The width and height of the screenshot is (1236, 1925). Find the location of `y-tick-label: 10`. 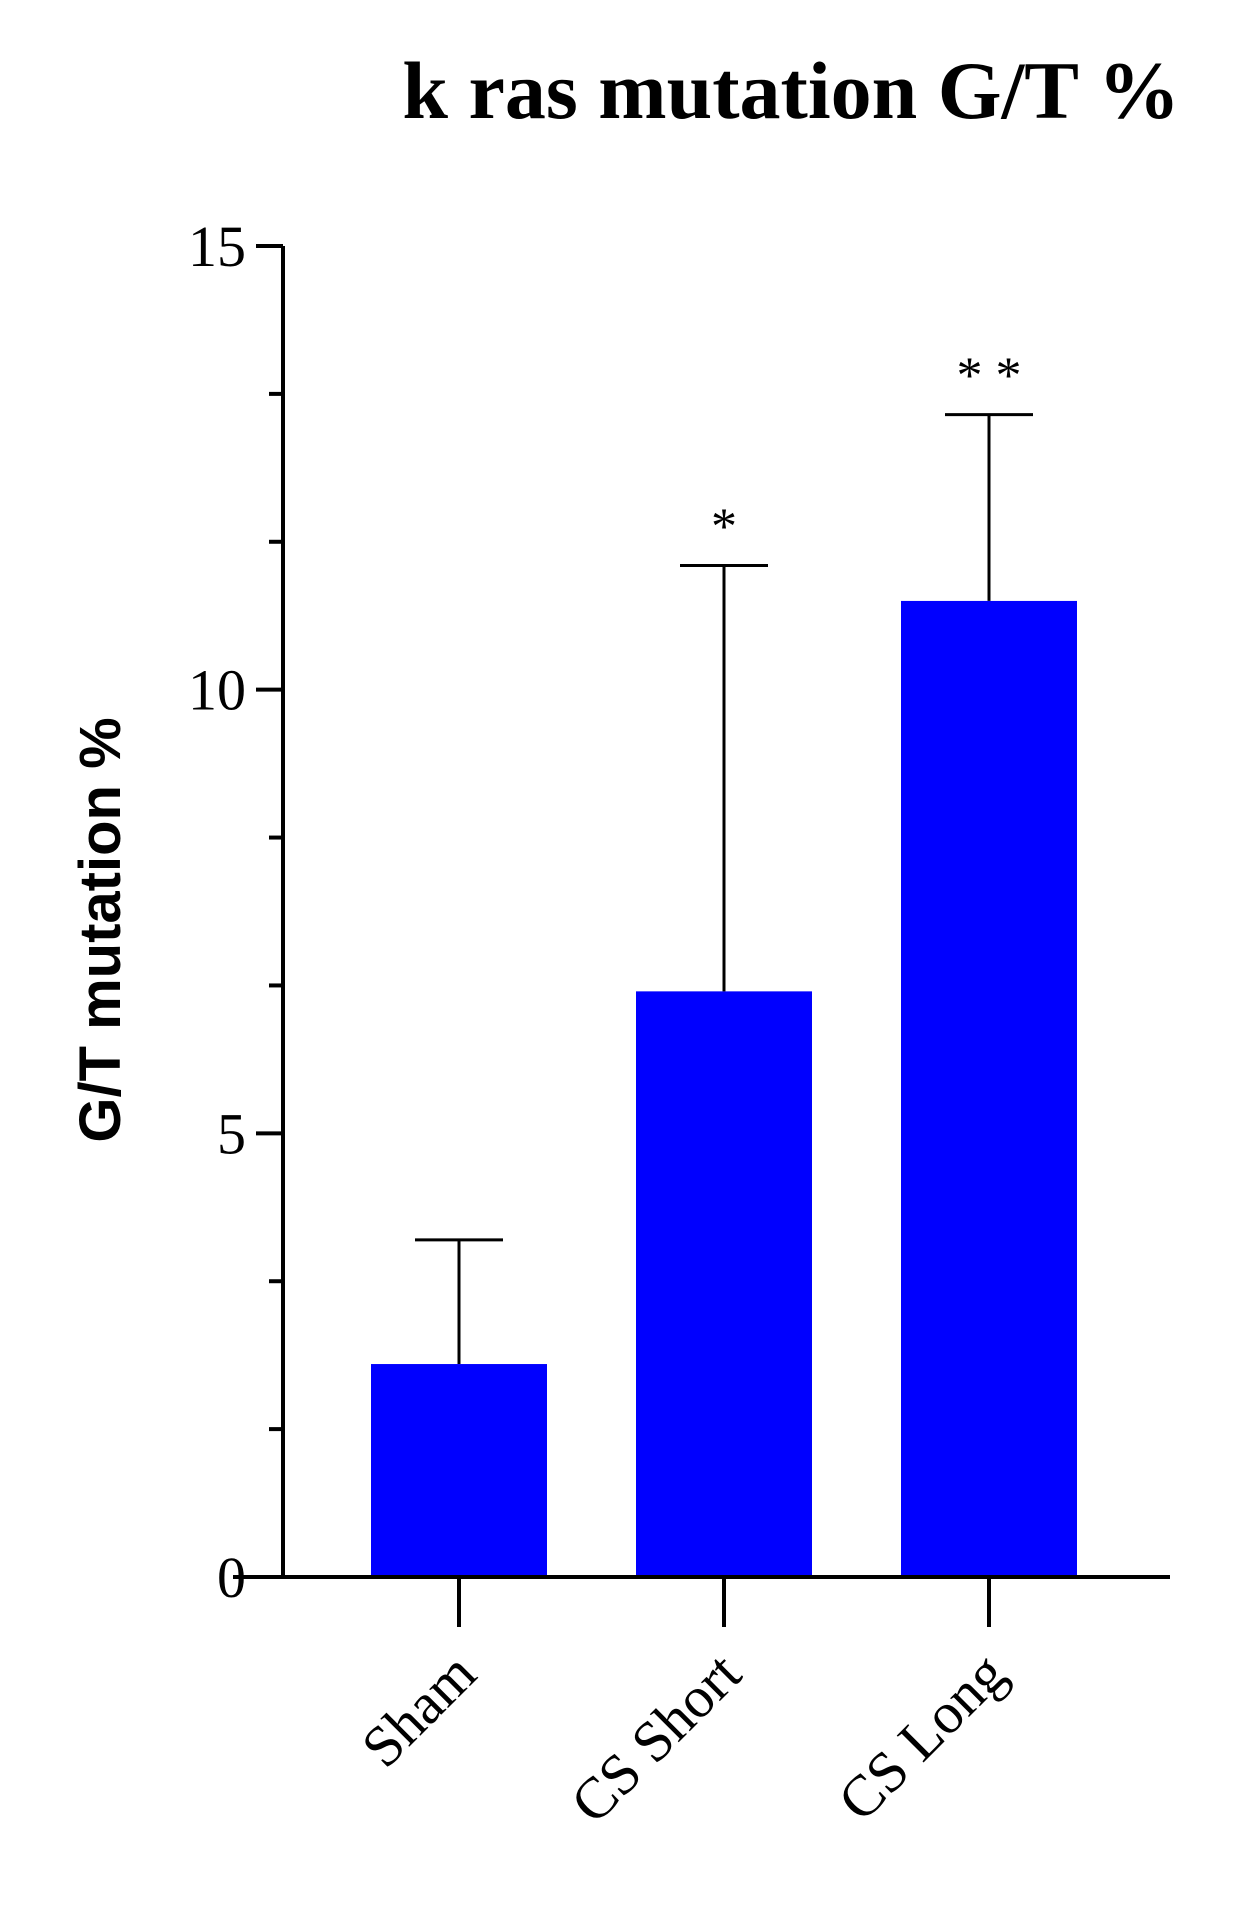

y-tick-label: 10 is located at coordinates (217, 690).